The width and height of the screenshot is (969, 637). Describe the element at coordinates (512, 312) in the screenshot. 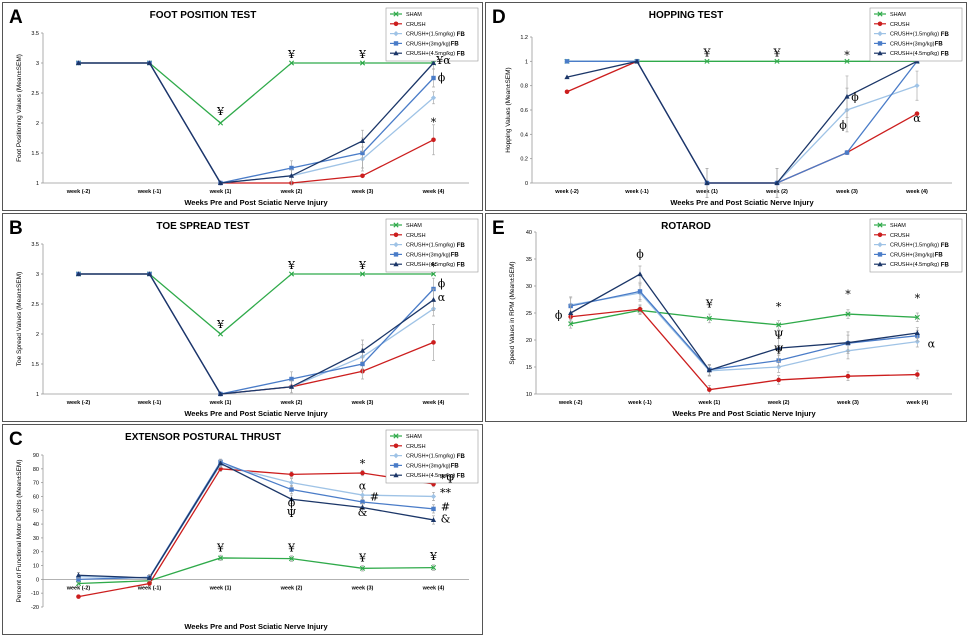

I see `y-axis-label: Speed Values in RPM (Mean±SEM)` at that location.